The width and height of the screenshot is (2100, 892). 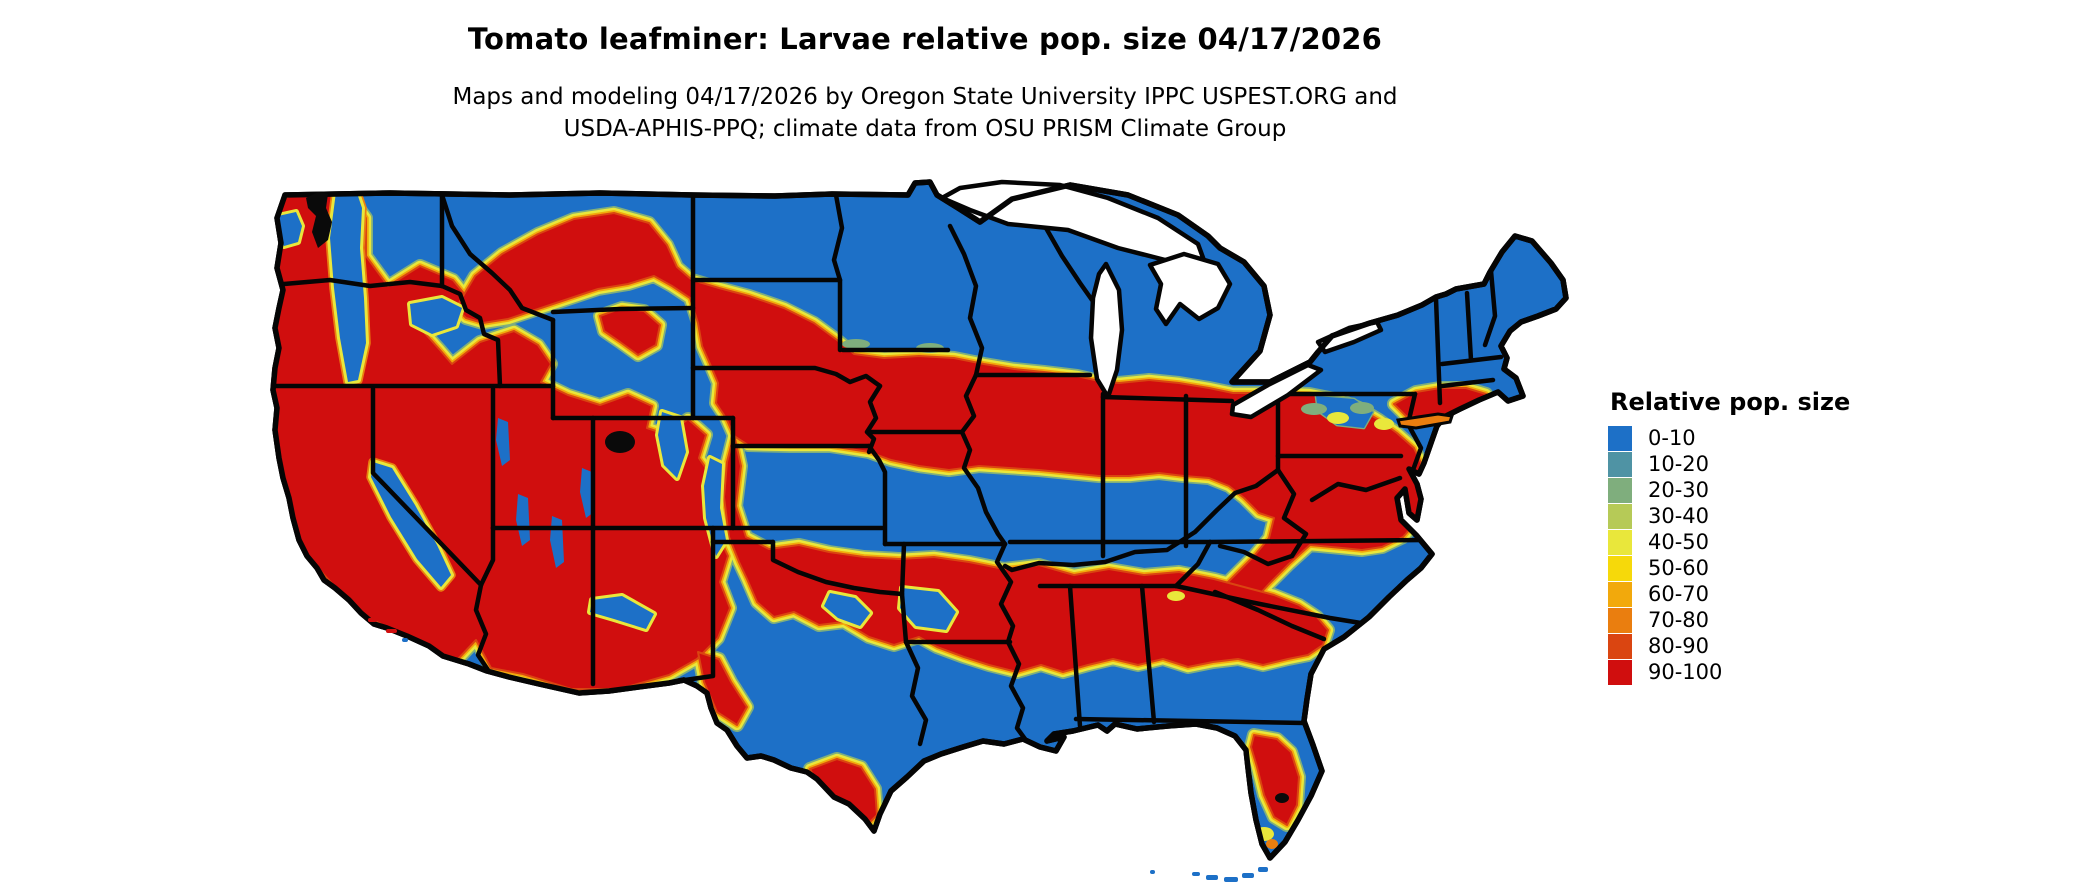 I want to click on hole-mogollon, so click(x=622, y=612).